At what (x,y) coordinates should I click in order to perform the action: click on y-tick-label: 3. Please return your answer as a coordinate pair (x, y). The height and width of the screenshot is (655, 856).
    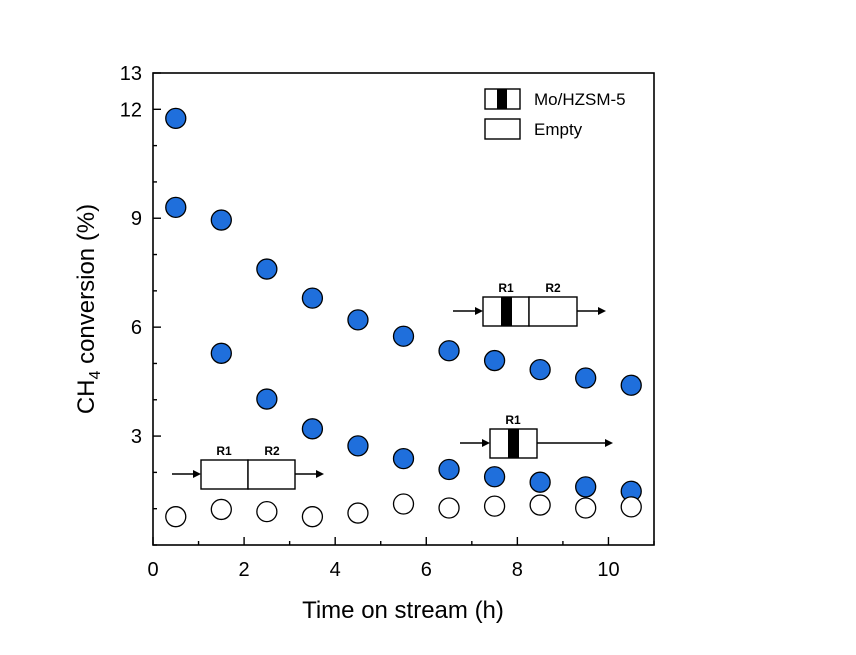
    Looking at the image, I should click on (136, 437).